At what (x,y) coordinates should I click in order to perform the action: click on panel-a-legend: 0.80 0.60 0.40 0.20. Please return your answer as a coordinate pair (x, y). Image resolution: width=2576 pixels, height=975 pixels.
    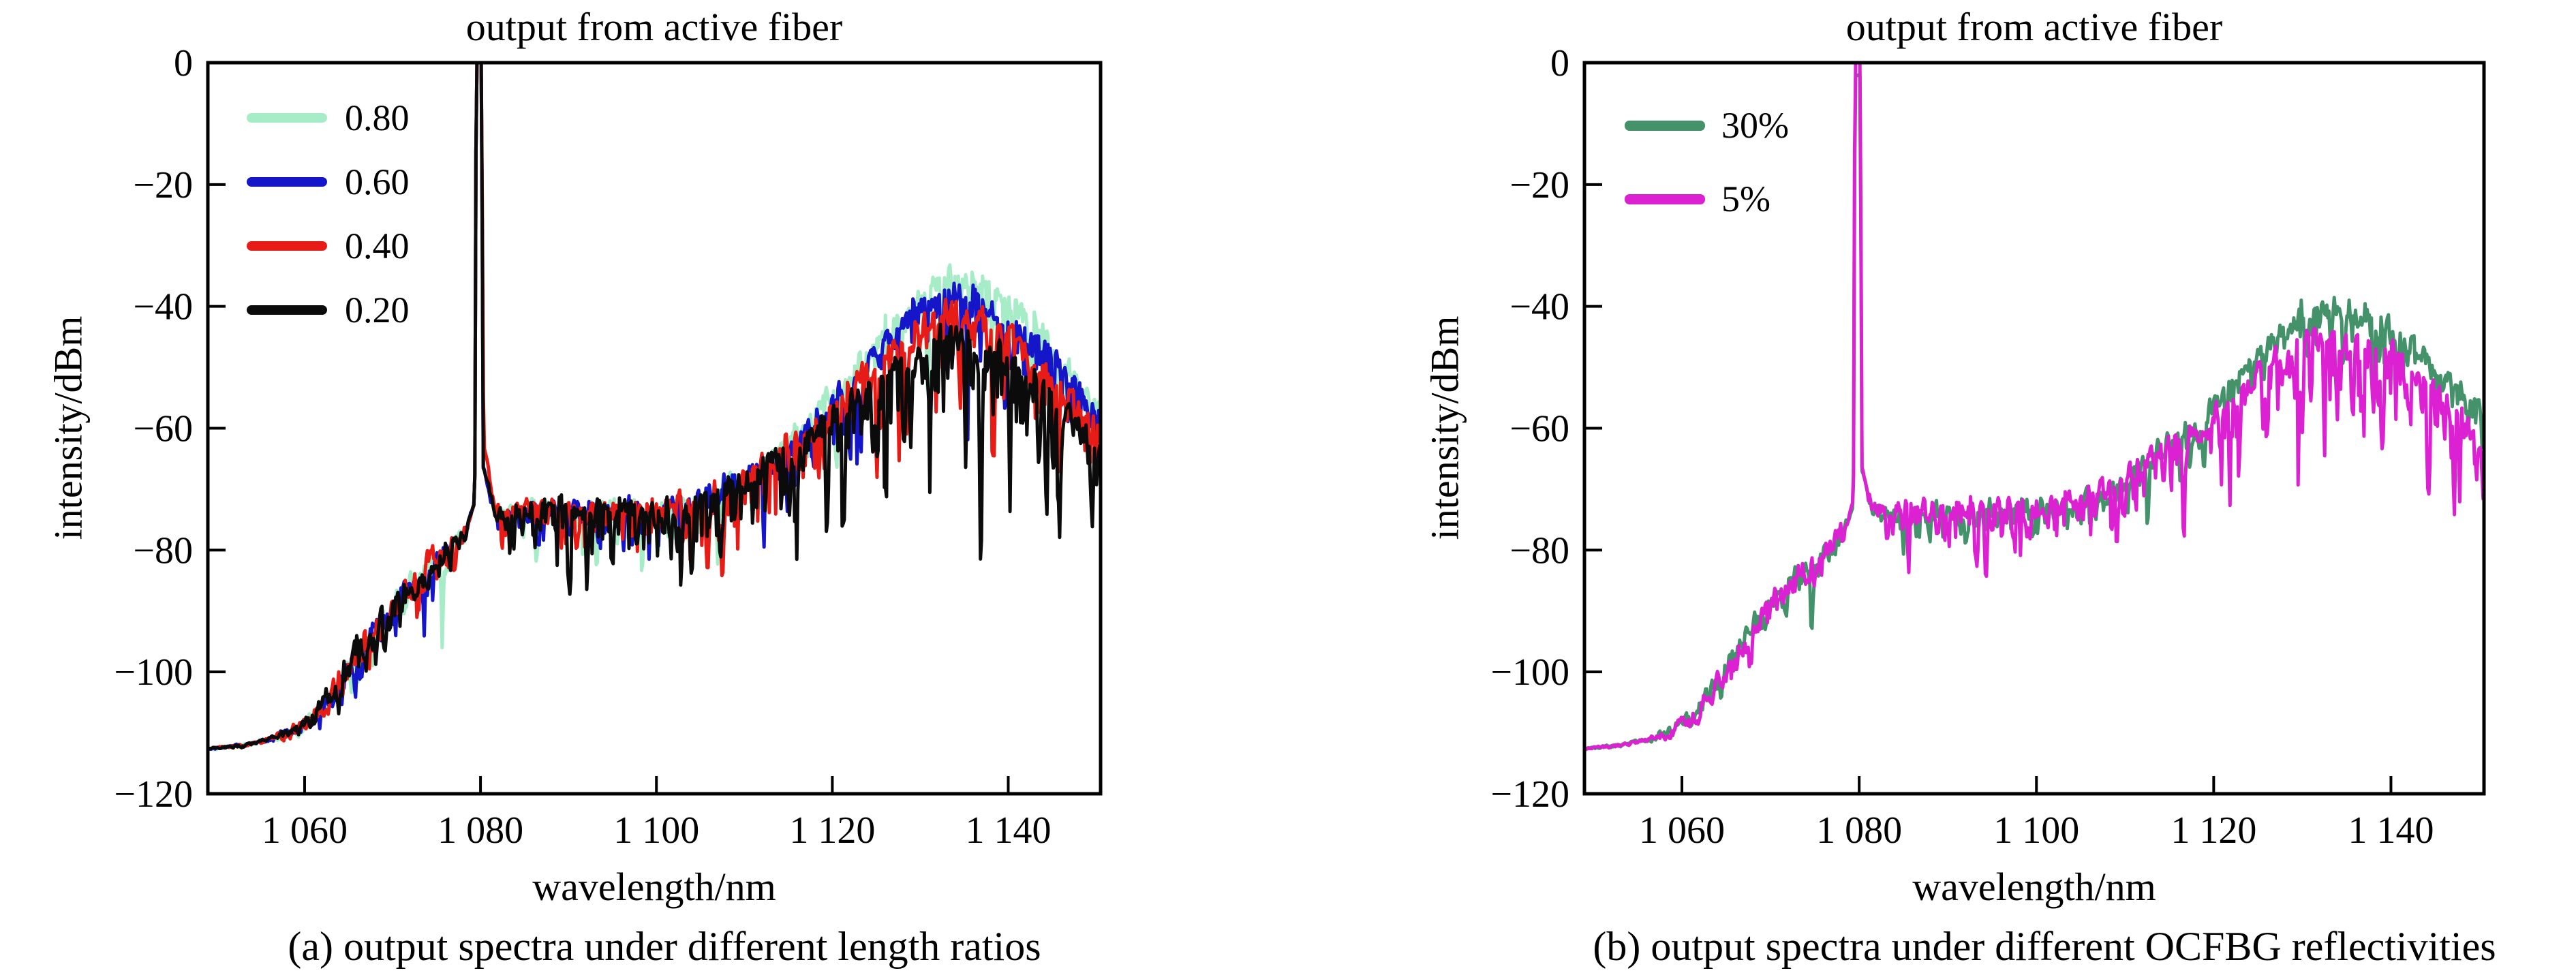
    Looking at the image, I should click on (328, 214).